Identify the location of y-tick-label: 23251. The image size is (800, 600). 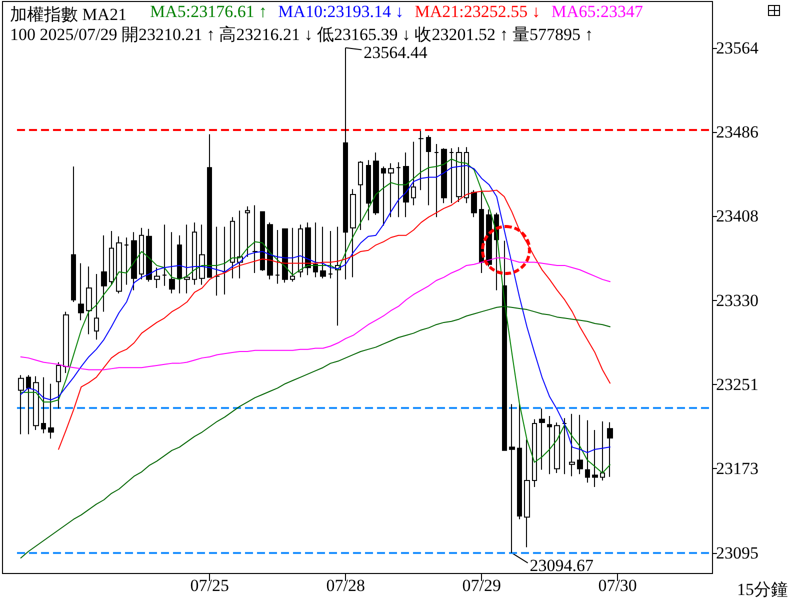
(737, 384).